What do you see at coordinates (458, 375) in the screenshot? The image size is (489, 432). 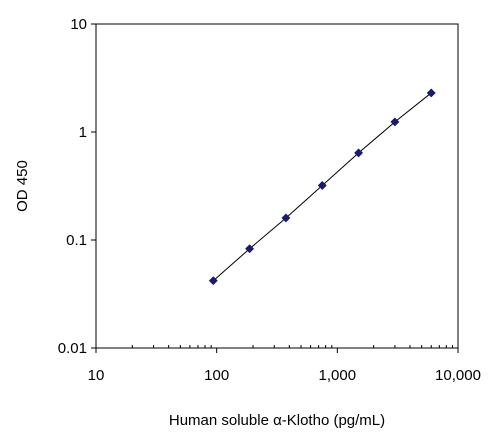 I see `x-tick-label: 10,000` at bounding box center [458, 375].